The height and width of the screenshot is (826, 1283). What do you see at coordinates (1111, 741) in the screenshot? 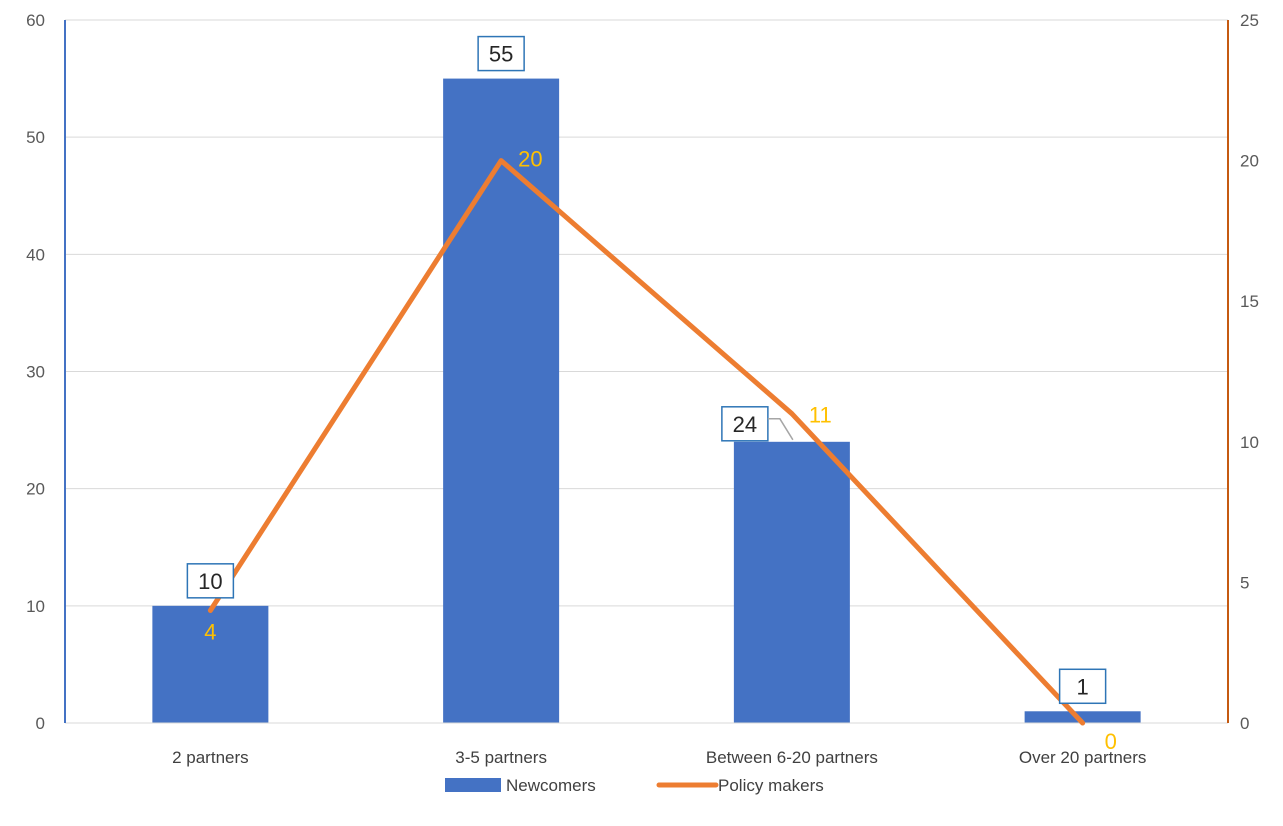
I see `line-value-label: 0` at bounding box center [1111, 741].